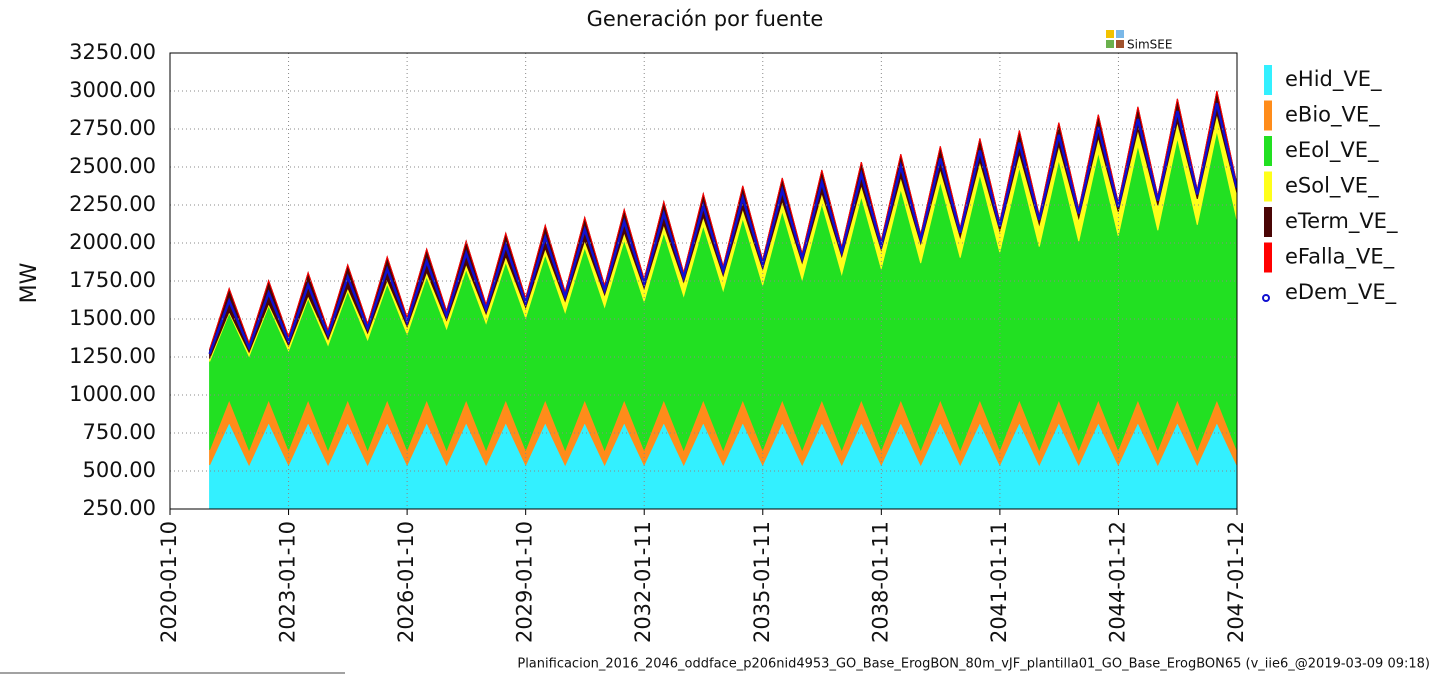 The image size is (1432, 680). Describe the element at coordinates (112, 318) in the screenshot. I see `y-tick-label: 1500.00` at that location.